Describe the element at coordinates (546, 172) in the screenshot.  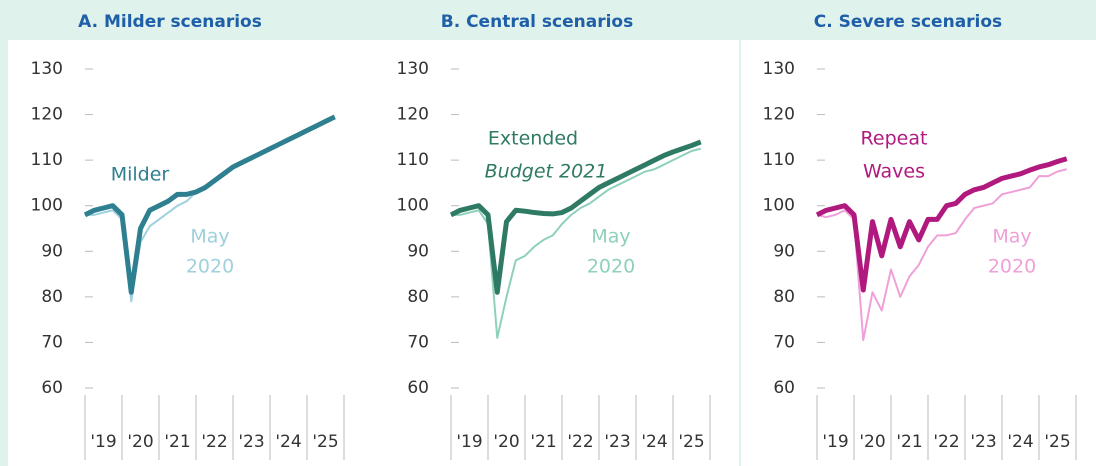
I see `series-label: Budget 2021` at that location.